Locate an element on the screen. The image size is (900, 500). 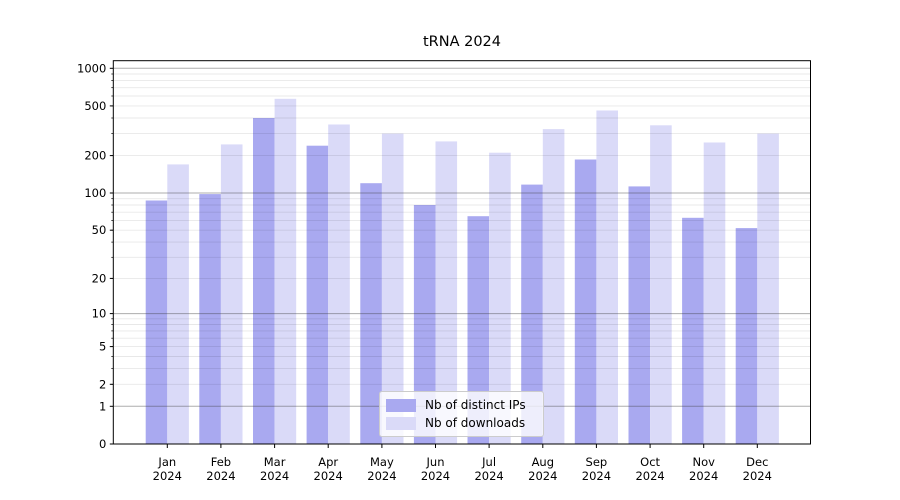
chart-title: tRNA 2024 is located at coordinates (462, 42).